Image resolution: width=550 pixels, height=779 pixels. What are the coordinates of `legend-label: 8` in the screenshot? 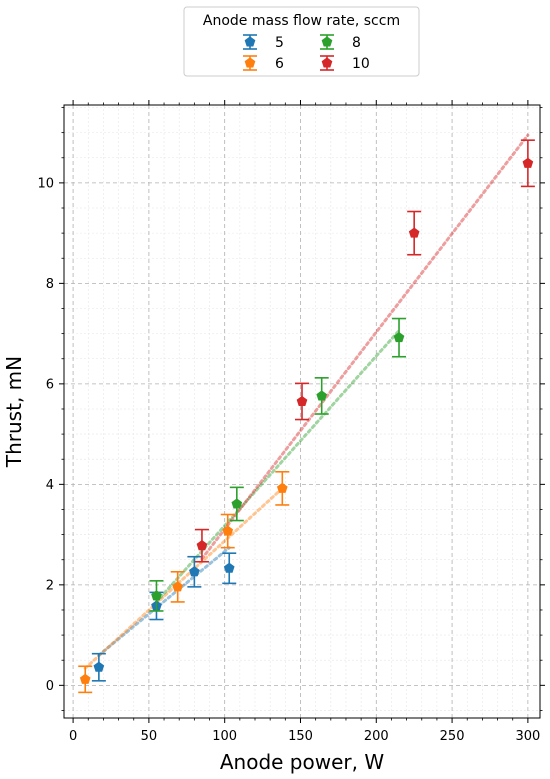 It's located at (356, 43).